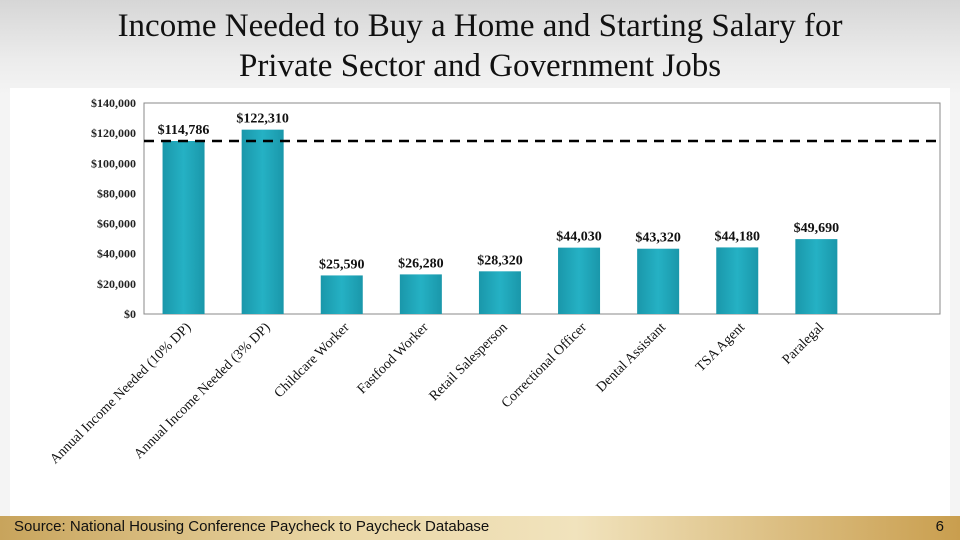  Describe the element at coordinates (579, 237) in the screenshot. I see `data-label: $44,030` at that location.